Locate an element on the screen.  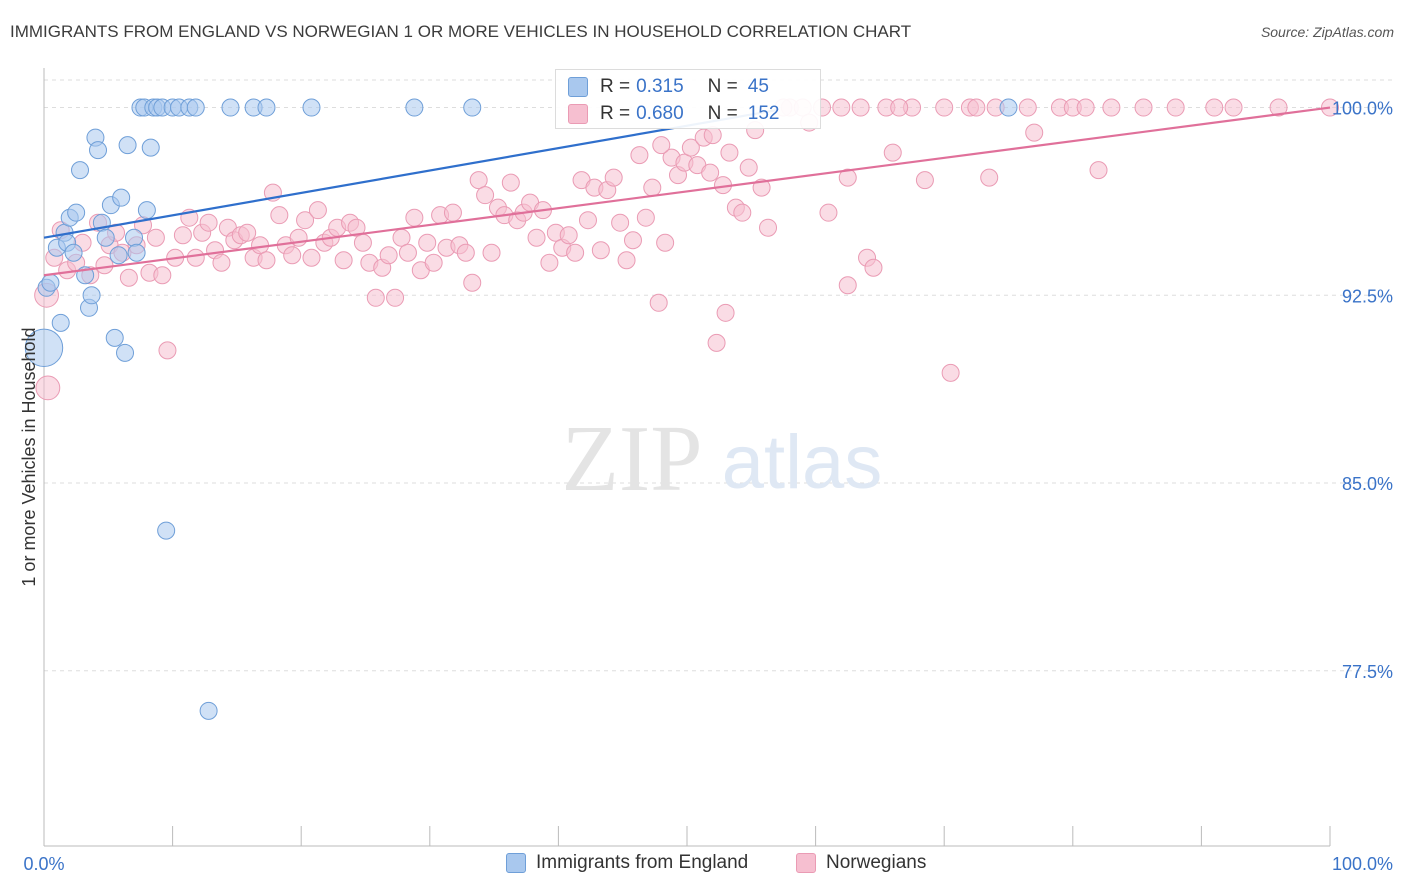
y-axis-title: 1 or more Vehicles in Household is located at coordinates (29, 456).